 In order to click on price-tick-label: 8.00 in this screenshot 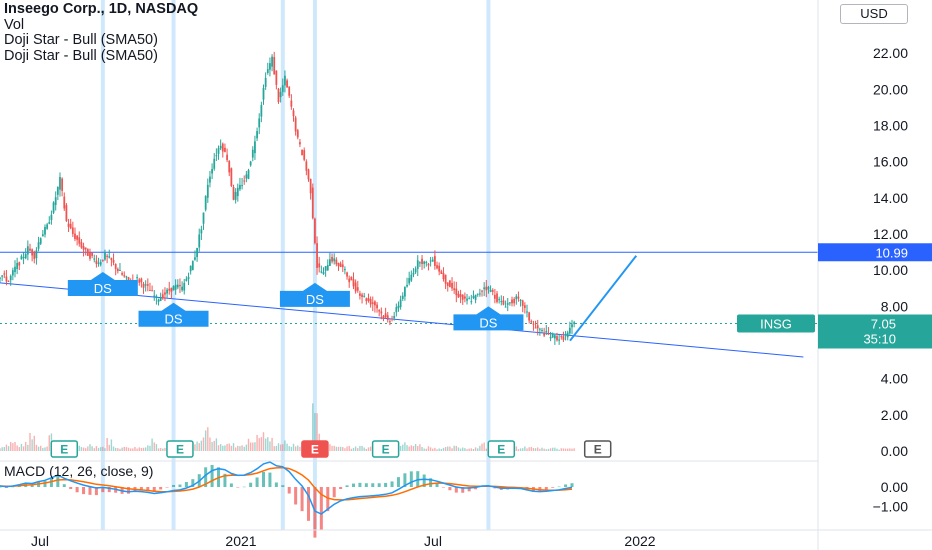, I will do `click(894, 306)`.